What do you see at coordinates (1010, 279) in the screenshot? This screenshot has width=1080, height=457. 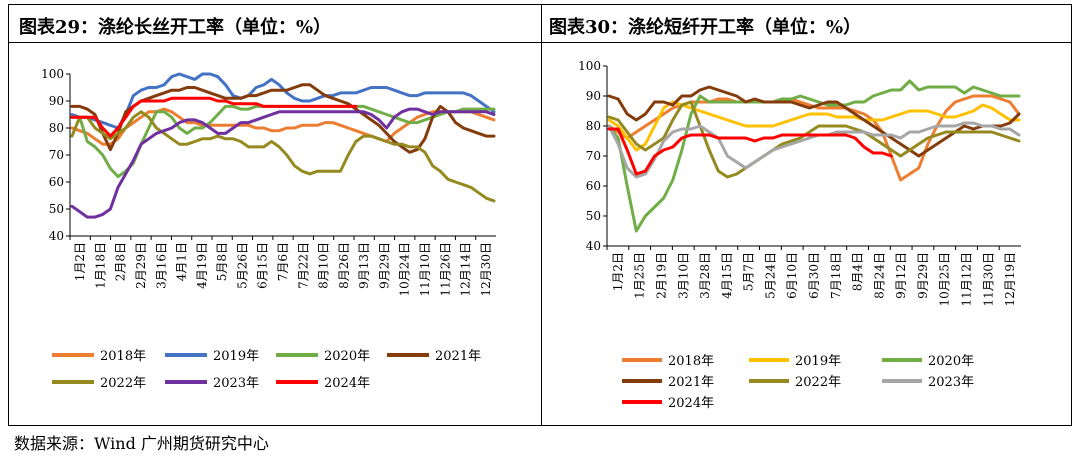 I see `x-tick-label: 12月19日` at bounding box center [1010, 279].